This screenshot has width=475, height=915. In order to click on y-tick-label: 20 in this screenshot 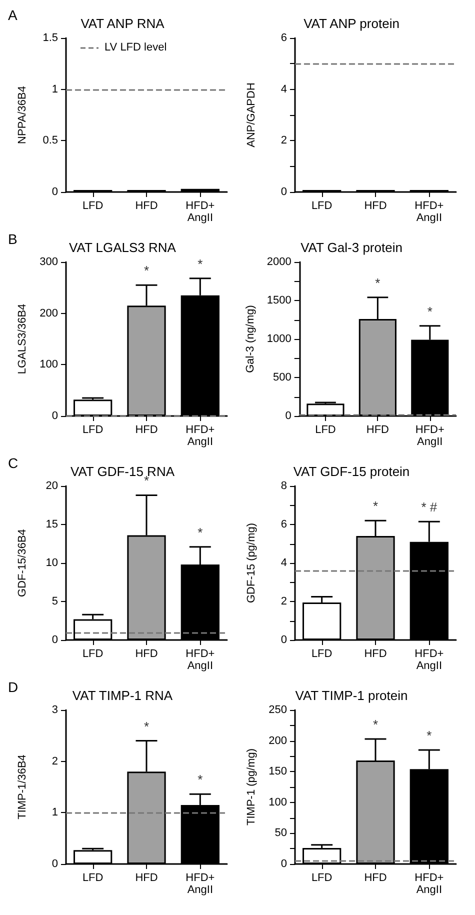, I will do `click(52, 486)`.